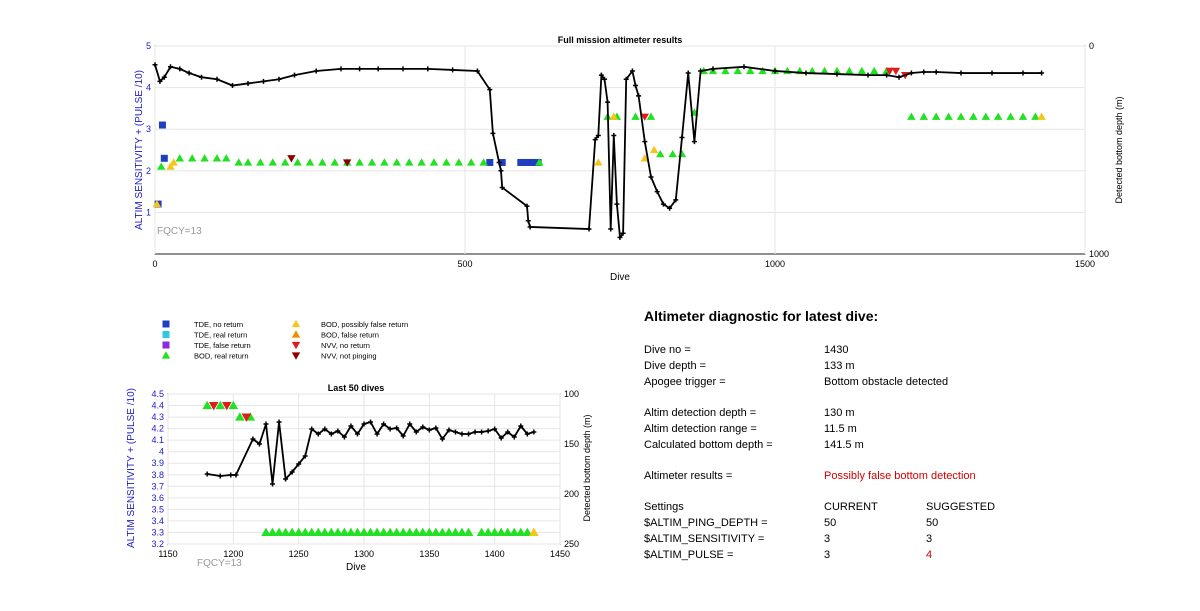  Describe the element at coordinates (689, 555) in the screenshot. I see `setting-name: $ALTIM_PULSE =` at that location.